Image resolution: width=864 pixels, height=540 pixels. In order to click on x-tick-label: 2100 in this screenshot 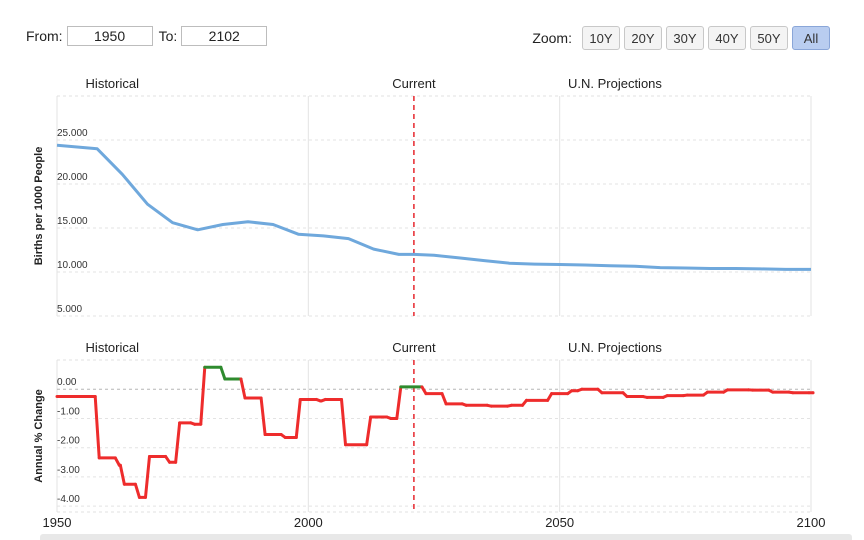, I will do `click(811, 522)`.